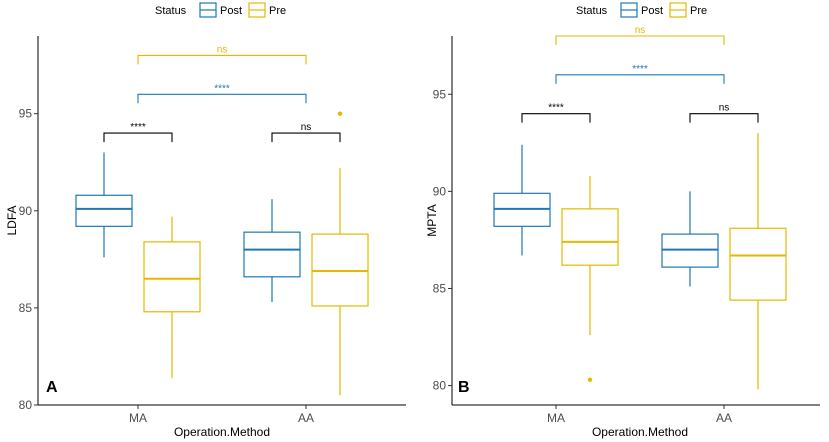 The width and height of the screenshot is (829, 442). What do you see at coordinates (464, 387) in the screenshot?
I see `panel-label: B` at bounding box center [464, 387].